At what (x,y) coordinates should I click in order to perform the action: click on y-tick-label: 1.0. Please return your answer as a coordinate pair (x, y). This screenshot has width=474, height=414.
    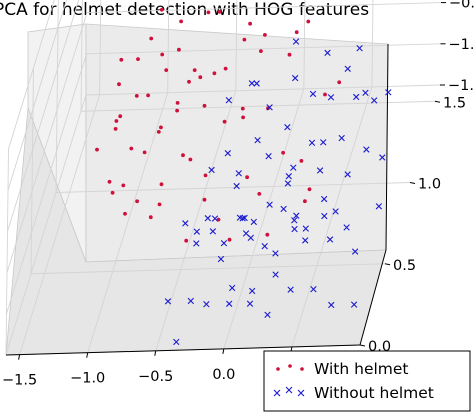
    Looking at the image, I should click on (429, 185).